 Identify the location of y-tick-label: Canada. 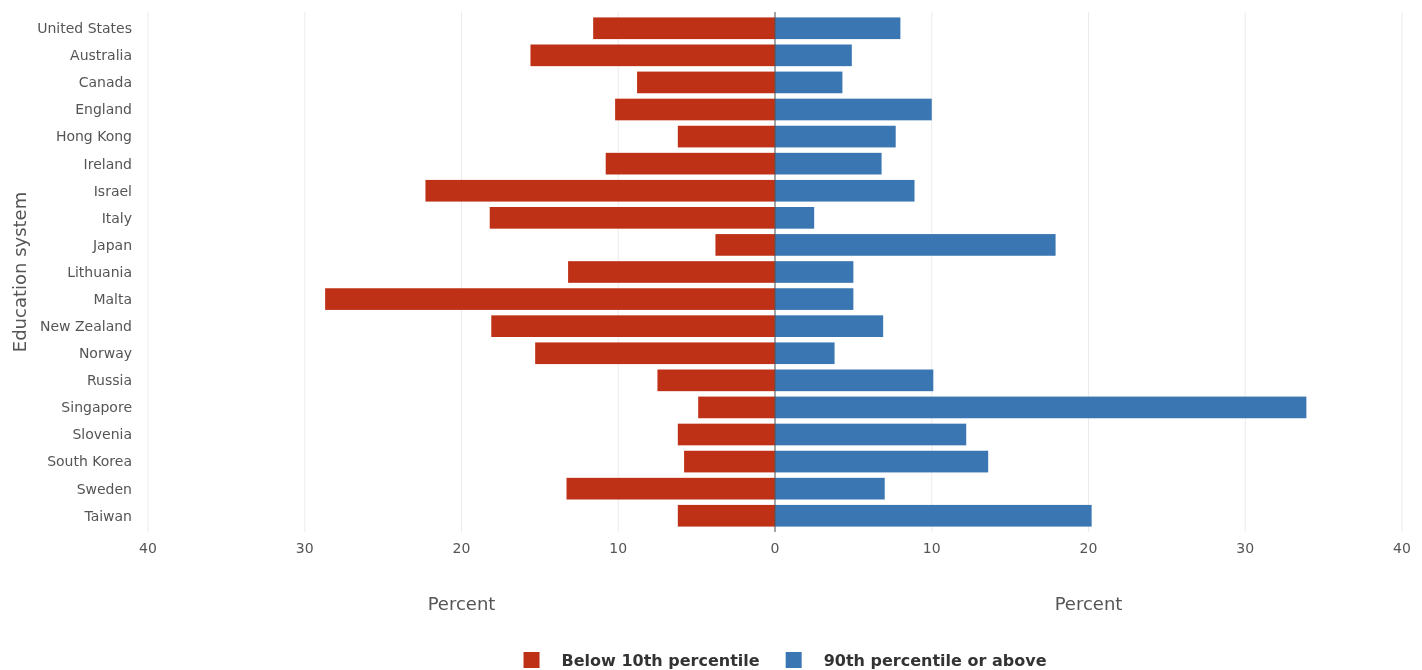
(105, 82).